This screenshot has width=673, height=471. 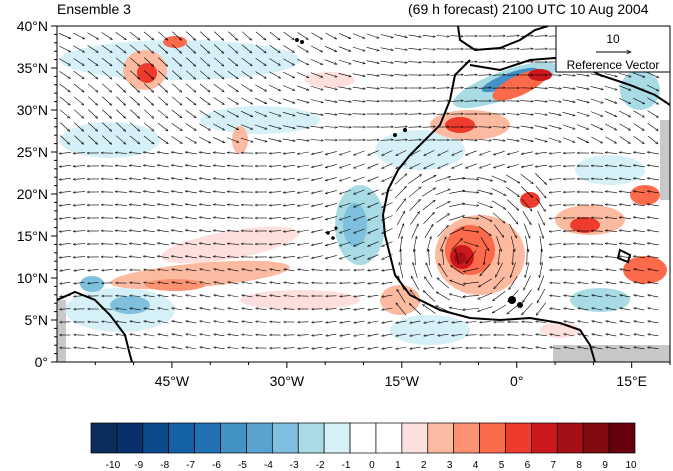 I want to click on colorbar-swatch, so click(x=285, y=438).